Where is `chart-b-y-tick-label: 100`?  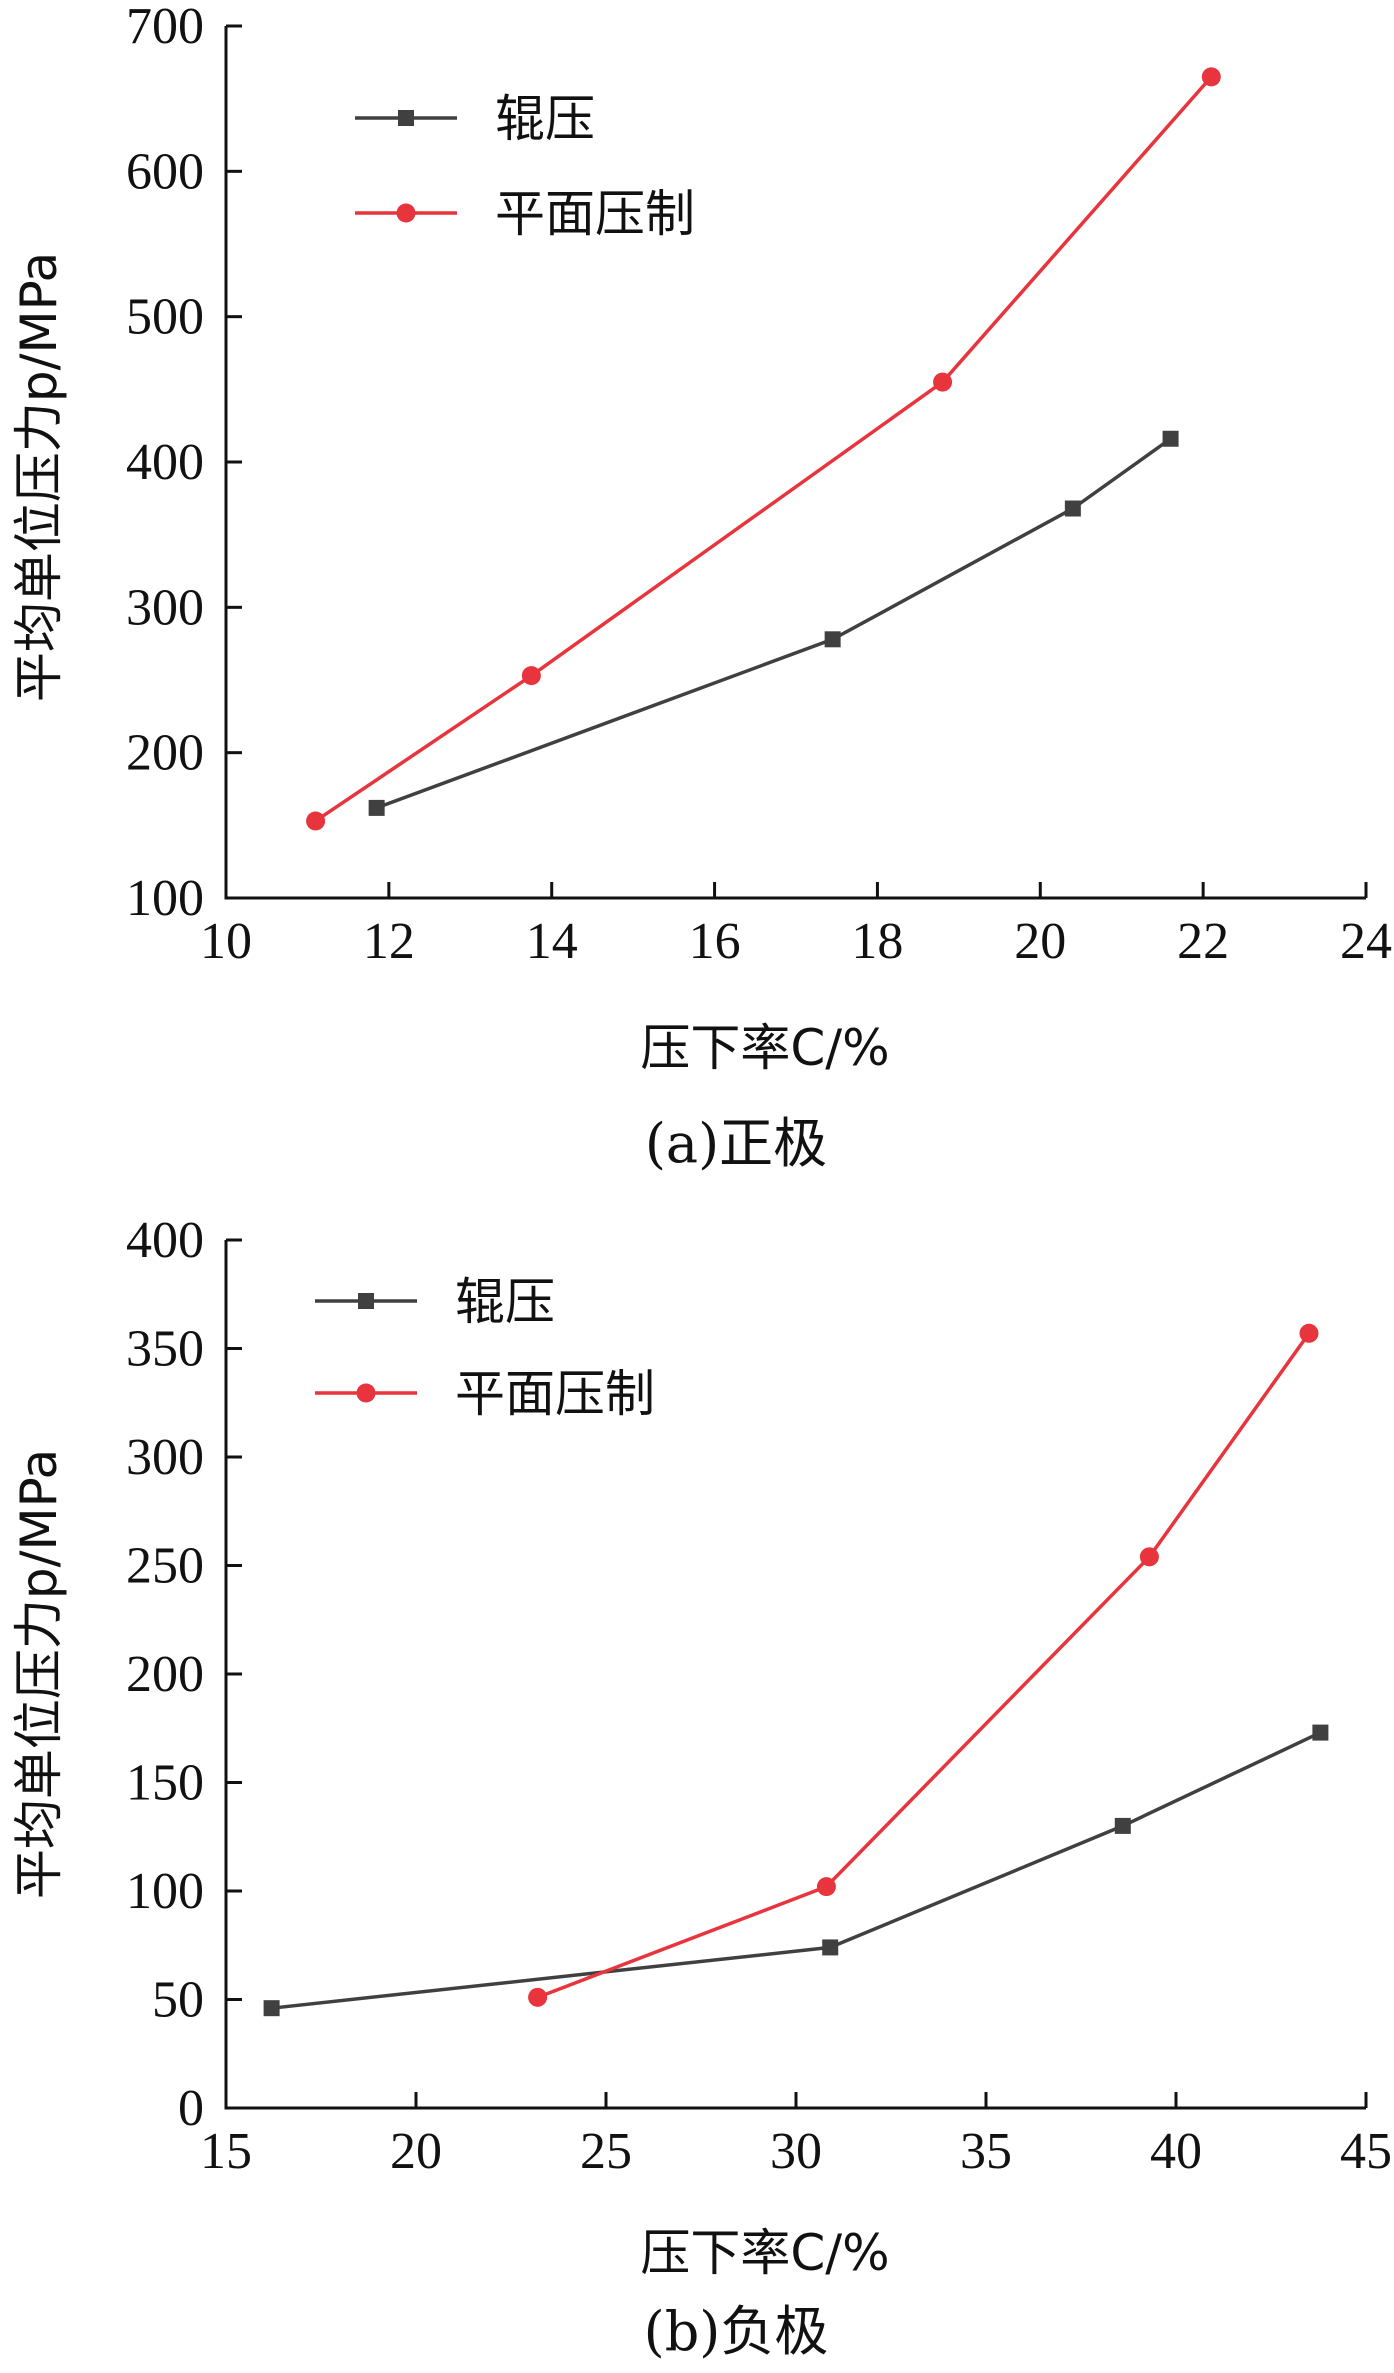
chart-b-y-tick-label: 100 is located at coordinates (165, 1891).